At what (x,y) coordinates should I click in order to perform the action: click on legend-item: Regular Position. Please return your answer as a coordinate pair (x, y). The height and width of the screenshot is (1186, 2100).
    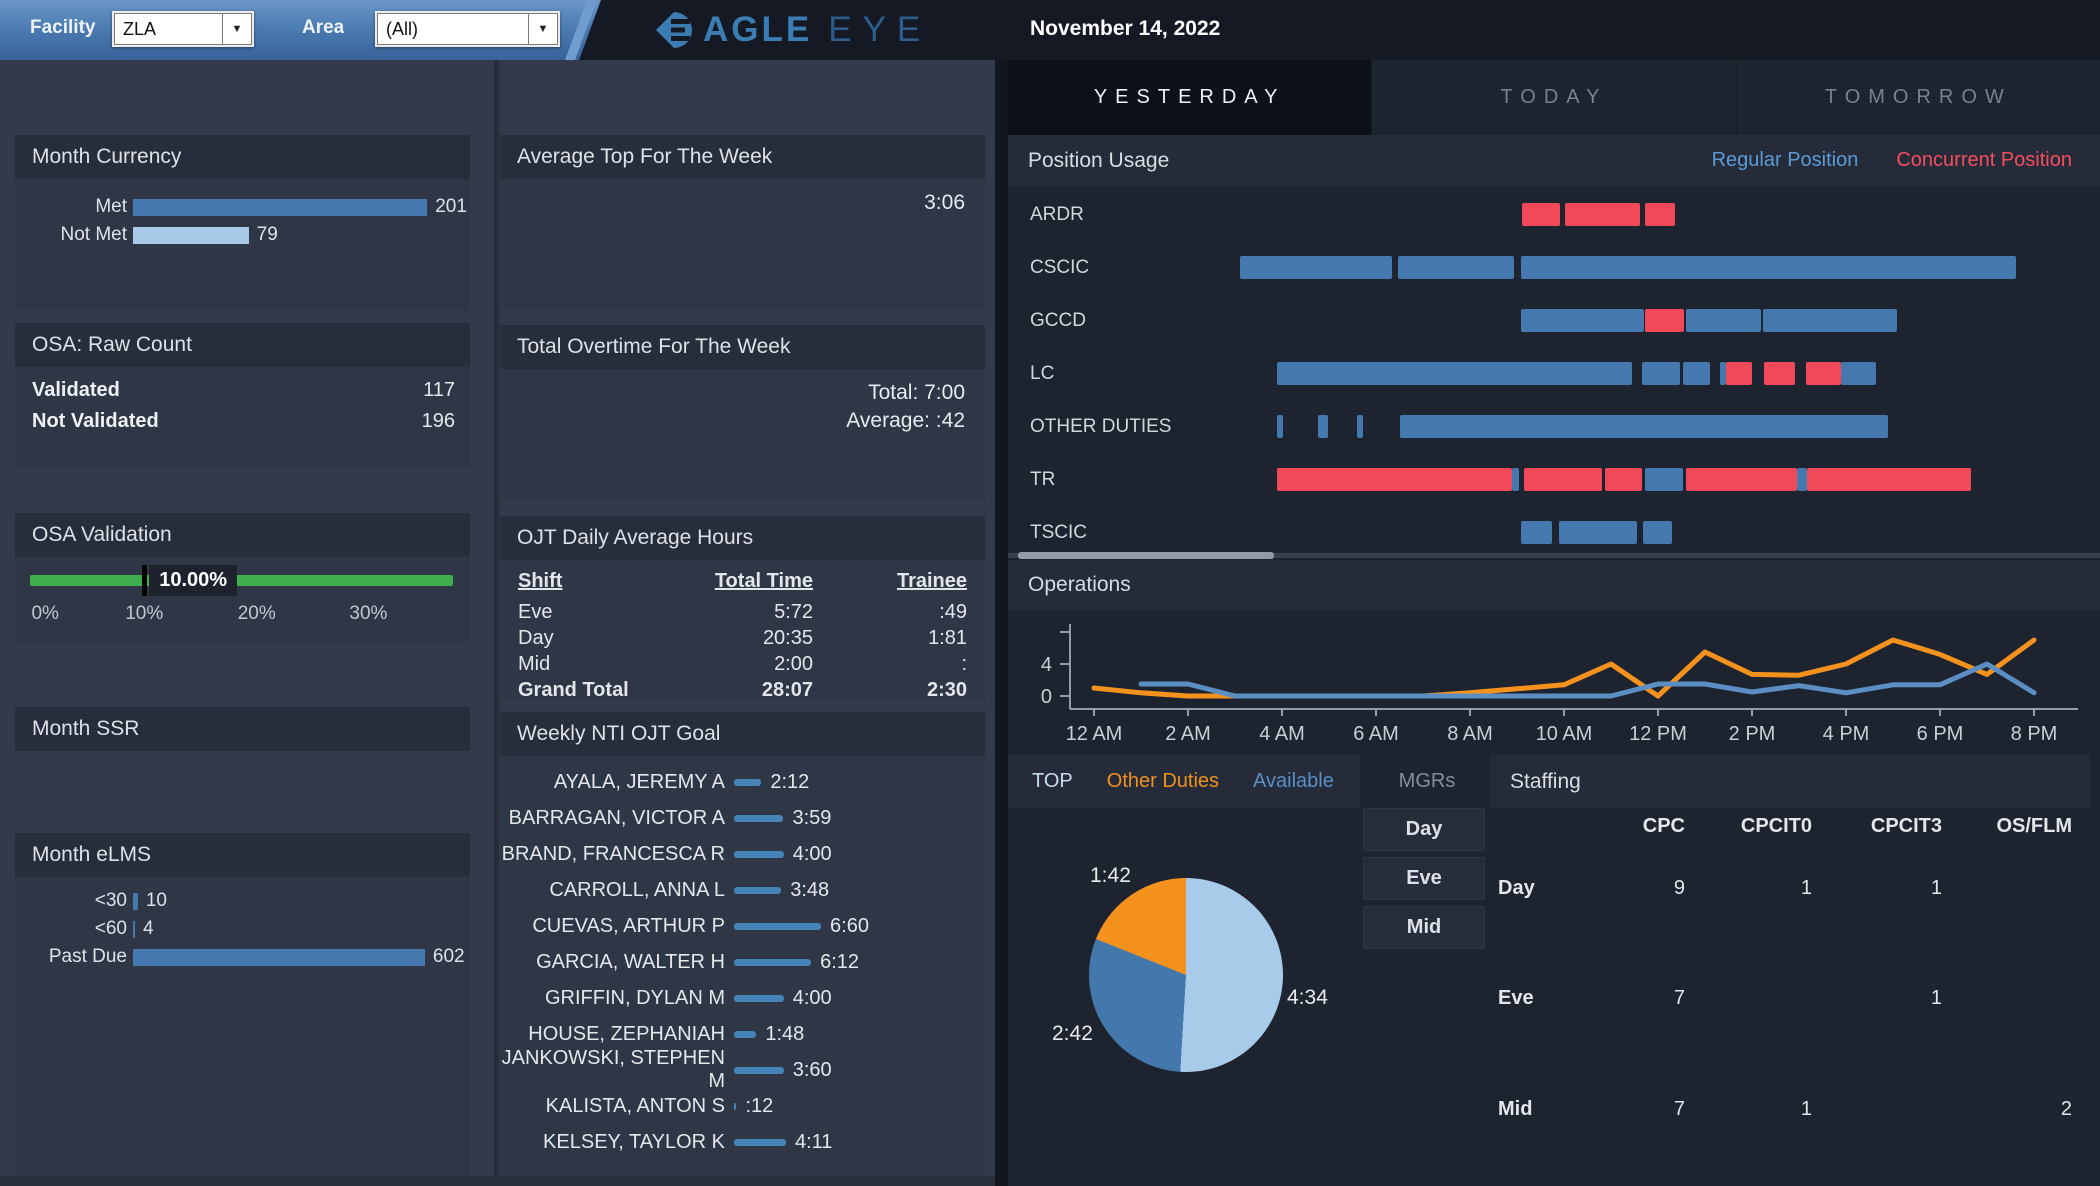
    Looking at the image, I should click on (1785, 160).